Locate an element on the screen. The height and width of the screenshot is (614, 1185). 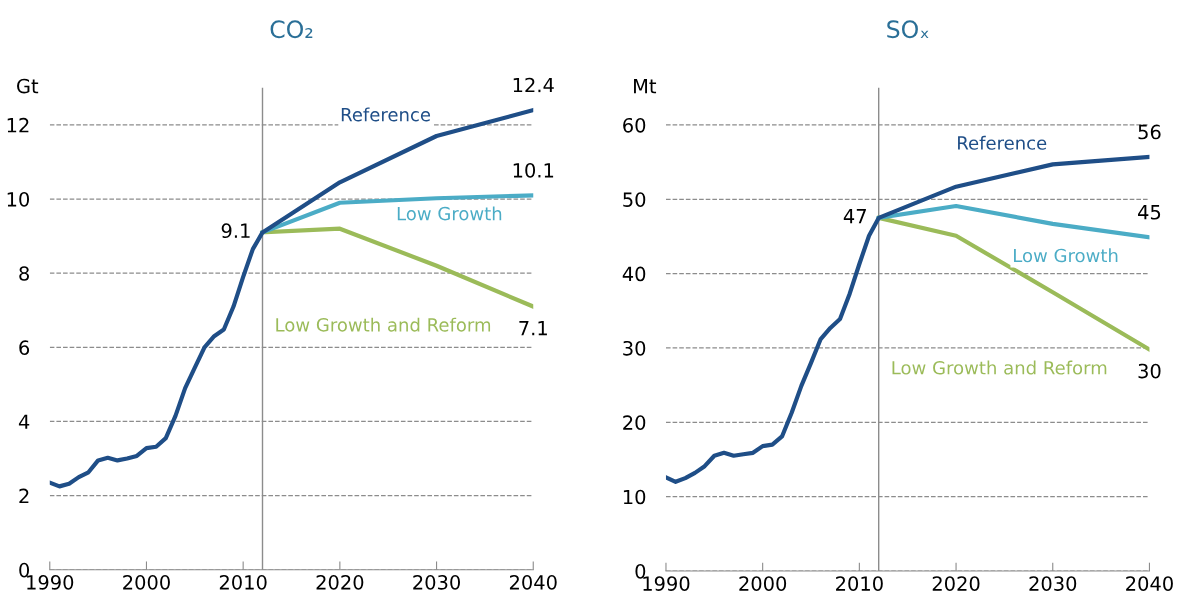
chart-title: CO₂ is located at coordinates (291, 29).